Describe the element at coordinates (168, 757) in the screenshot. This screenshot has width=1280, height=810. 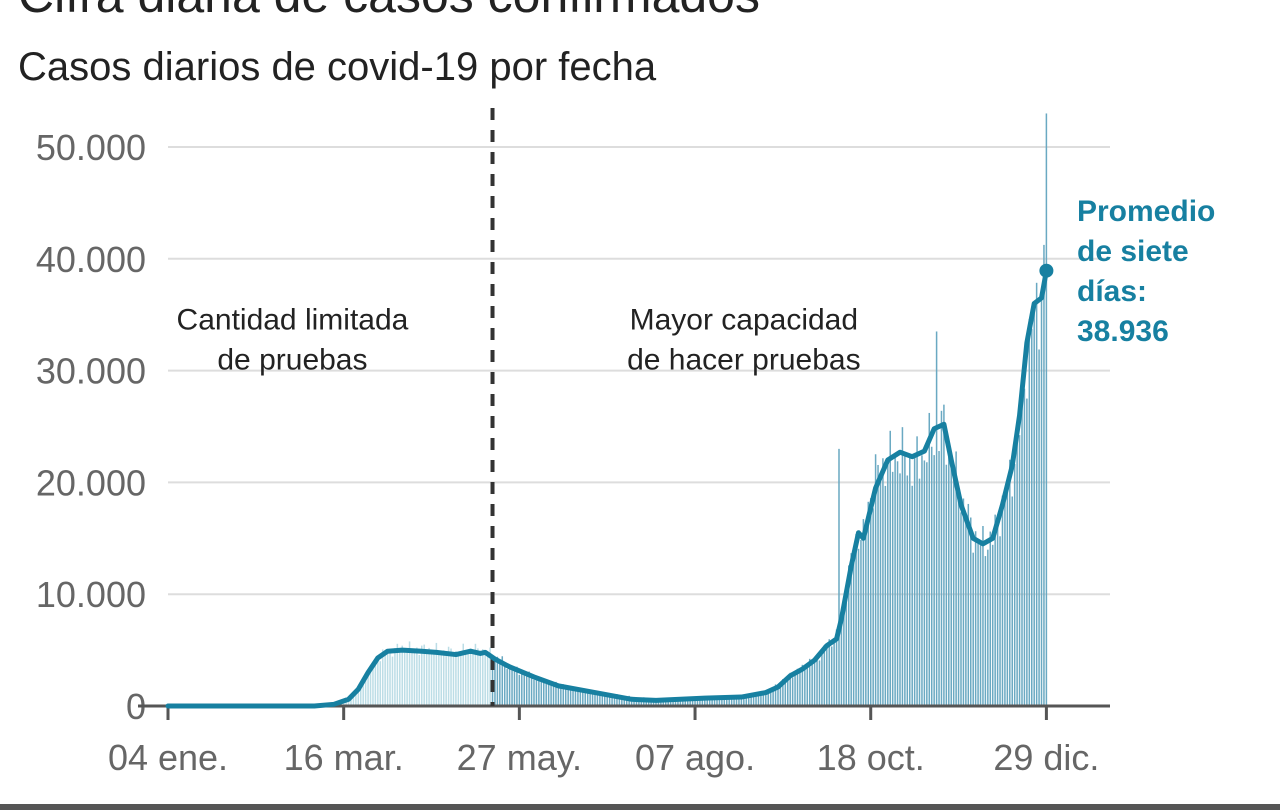
I see `x-tick-label: 04 ene.` at that location.